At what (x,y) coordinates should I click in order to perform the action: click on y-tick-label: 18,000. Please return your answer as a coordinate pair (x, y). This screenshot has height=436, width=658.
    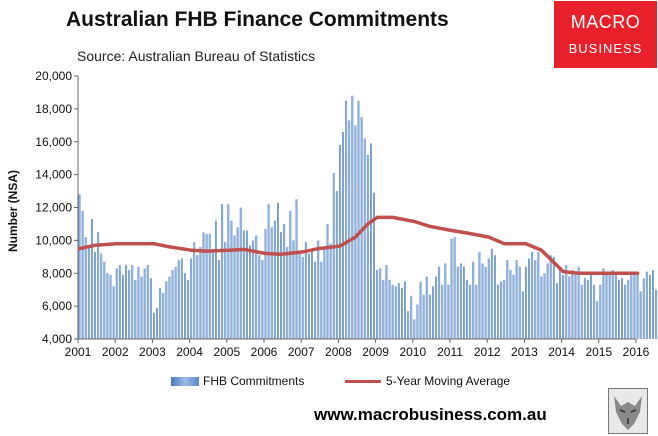
    Looking at the image, I should click on (53, 109).